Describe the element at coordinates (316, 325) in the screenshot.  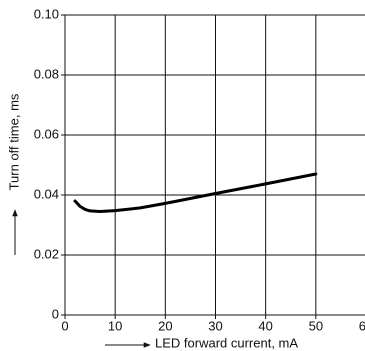
I see `x-tick-label: 50` at that location.